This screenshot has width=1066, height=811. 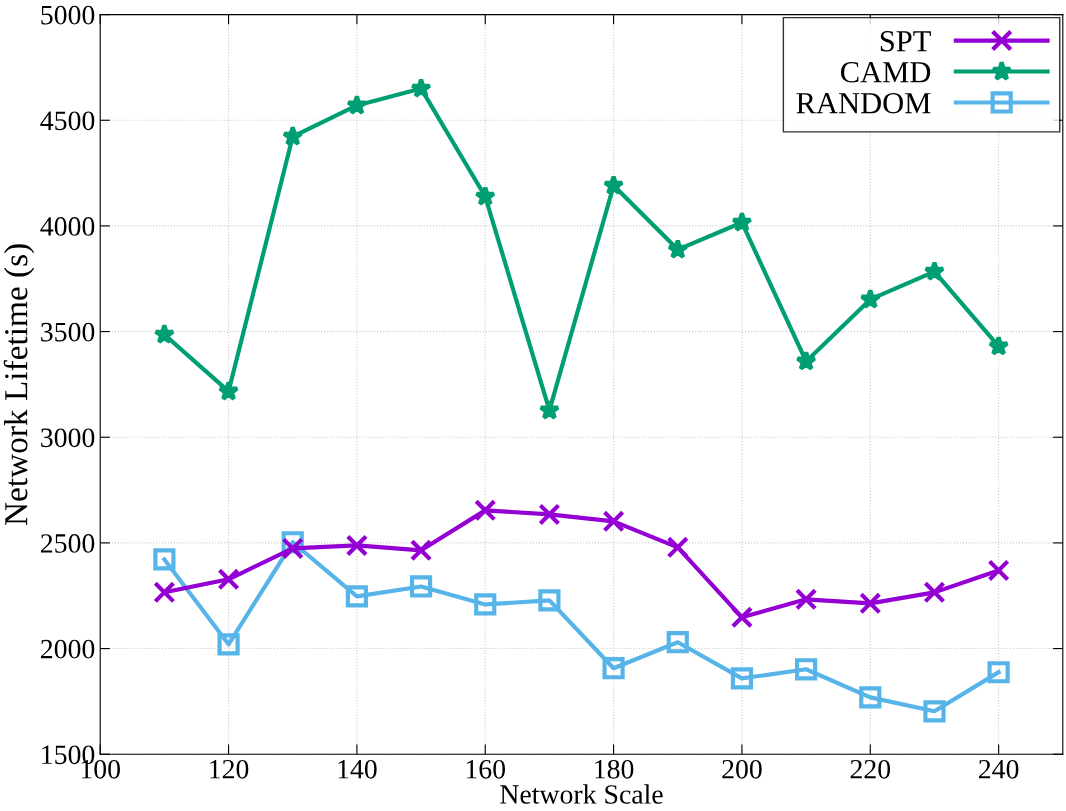 What do you see at coordinates (999, 769) in the screenshot?
I see `x-tick-label: 240` at bounding box center [999, 769].